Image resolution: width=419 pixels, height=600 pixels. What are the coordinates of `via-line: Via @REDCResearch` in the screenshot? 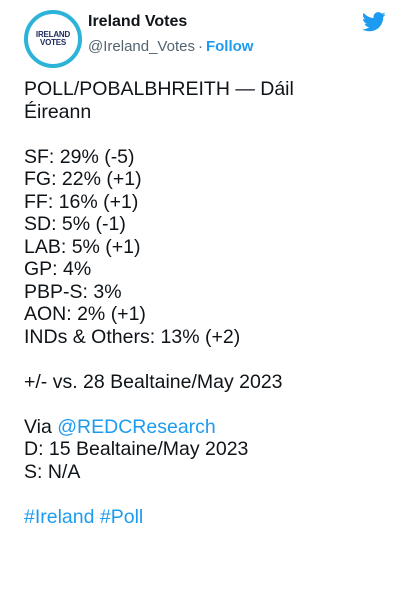 It's located at (214, 427).